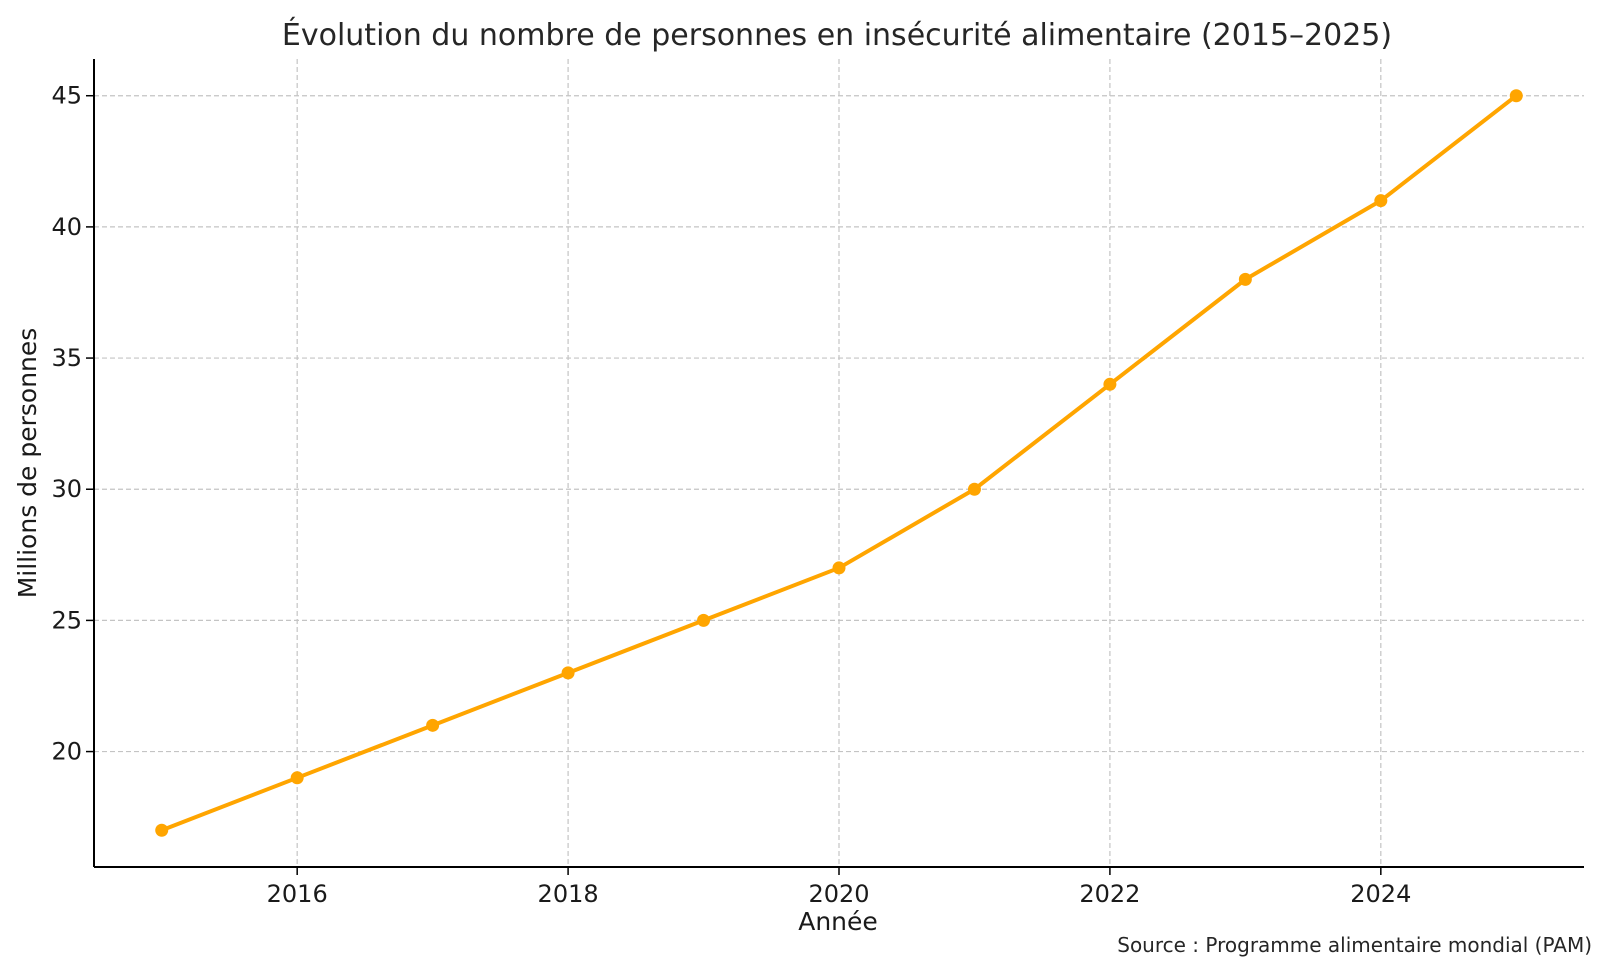  What do you see at coordinates (838, 894) in the screenshot?
I see `x-tick-label: 2020` at bounding box center [838, 894].